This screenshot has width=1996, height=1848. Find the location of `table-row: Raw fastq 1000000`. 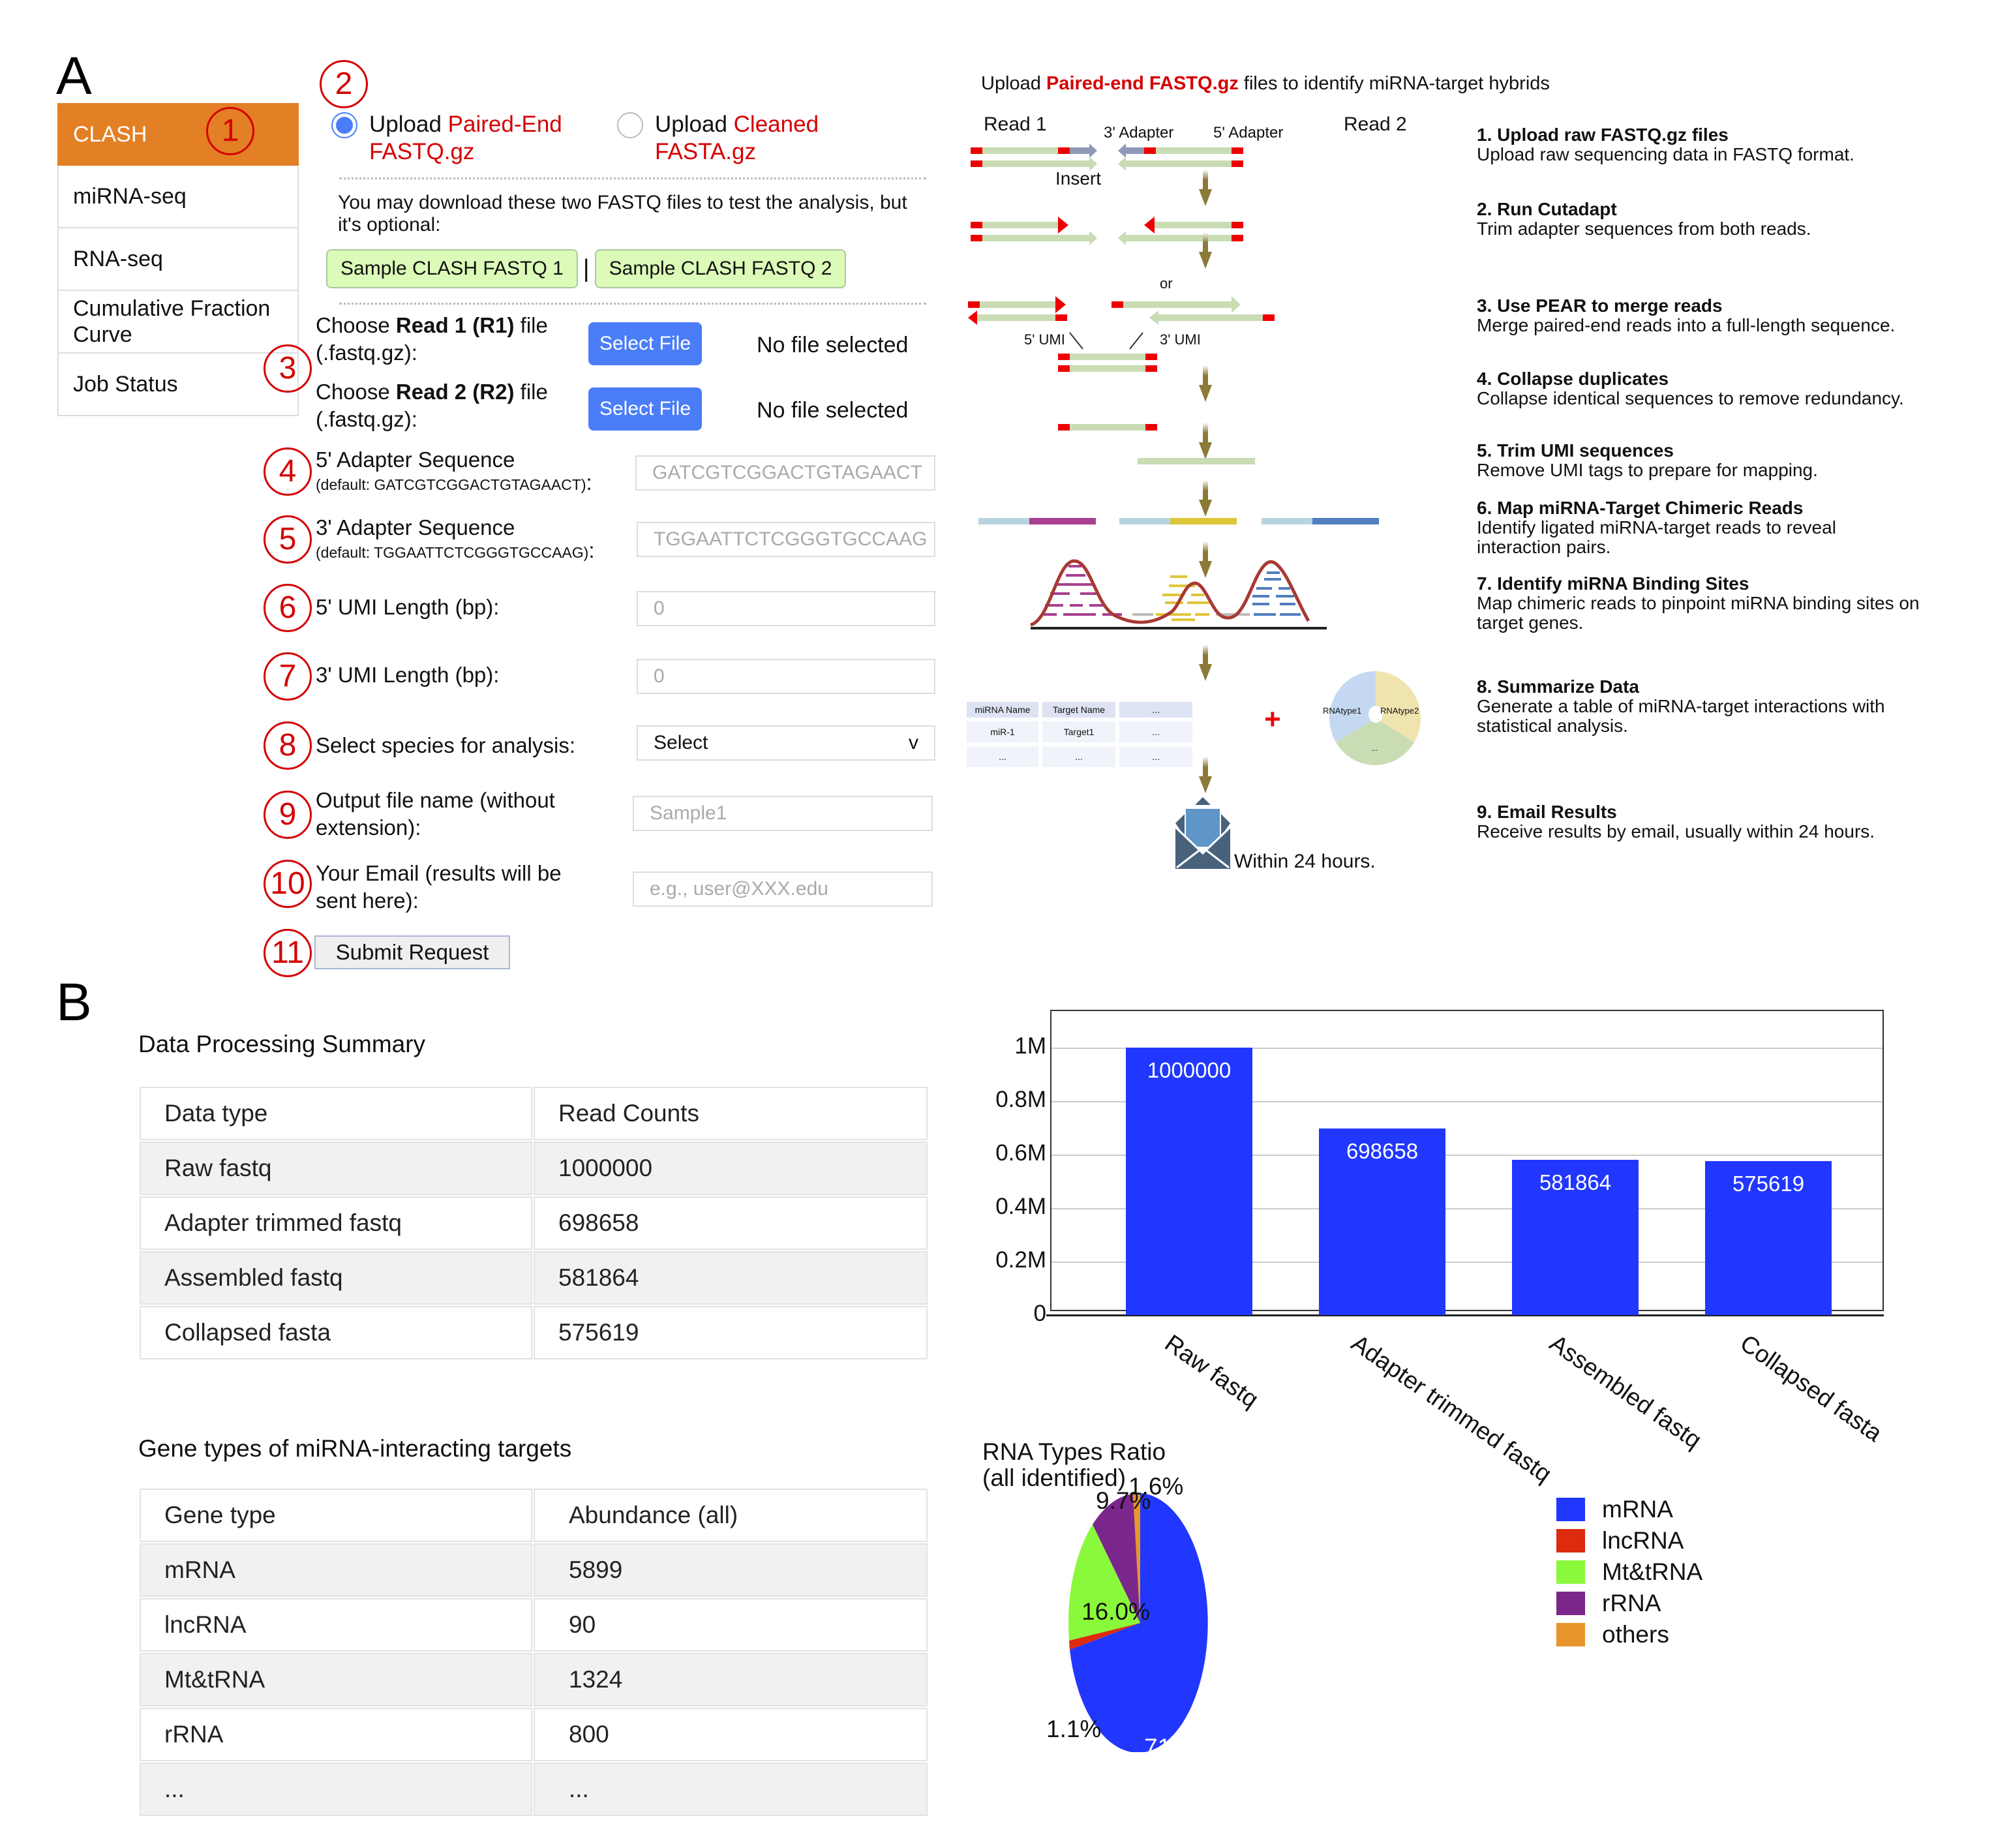

table-row: Raw fastq 1000000 is located at coordinates (534, 1168).